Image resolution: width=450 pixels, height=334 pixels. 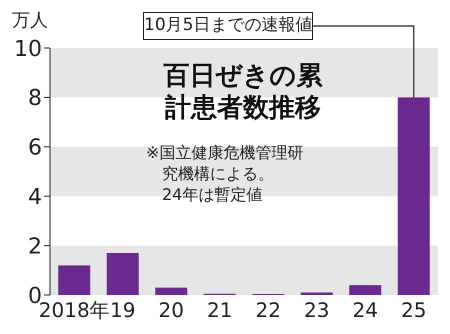 I want to click on x-tick-label: 19, so click(x=123, y=310).